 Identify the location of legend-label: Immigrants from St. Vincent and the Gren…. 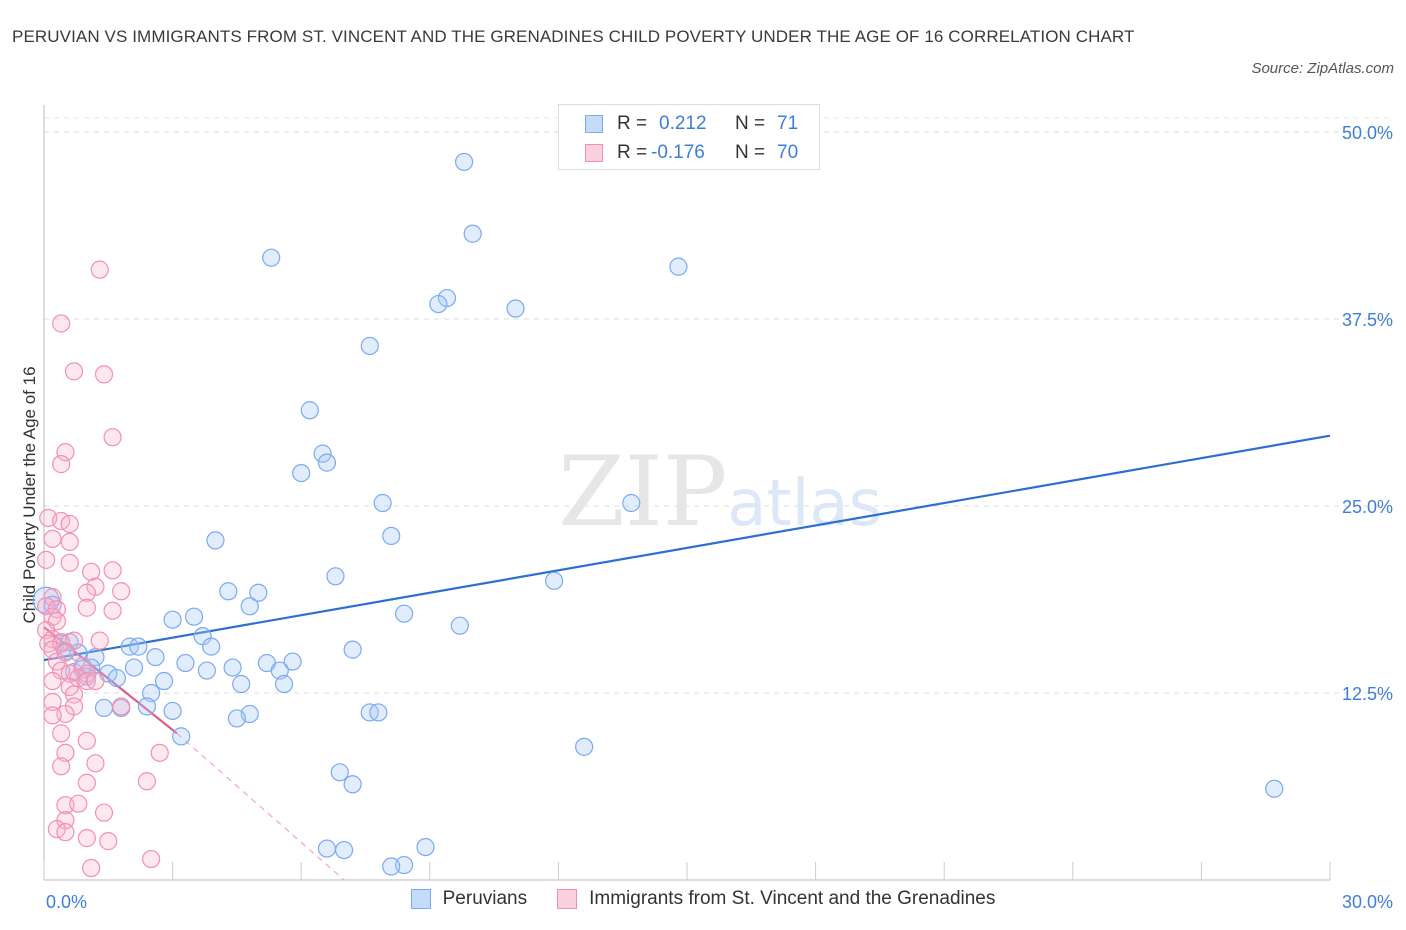
(792, 898).